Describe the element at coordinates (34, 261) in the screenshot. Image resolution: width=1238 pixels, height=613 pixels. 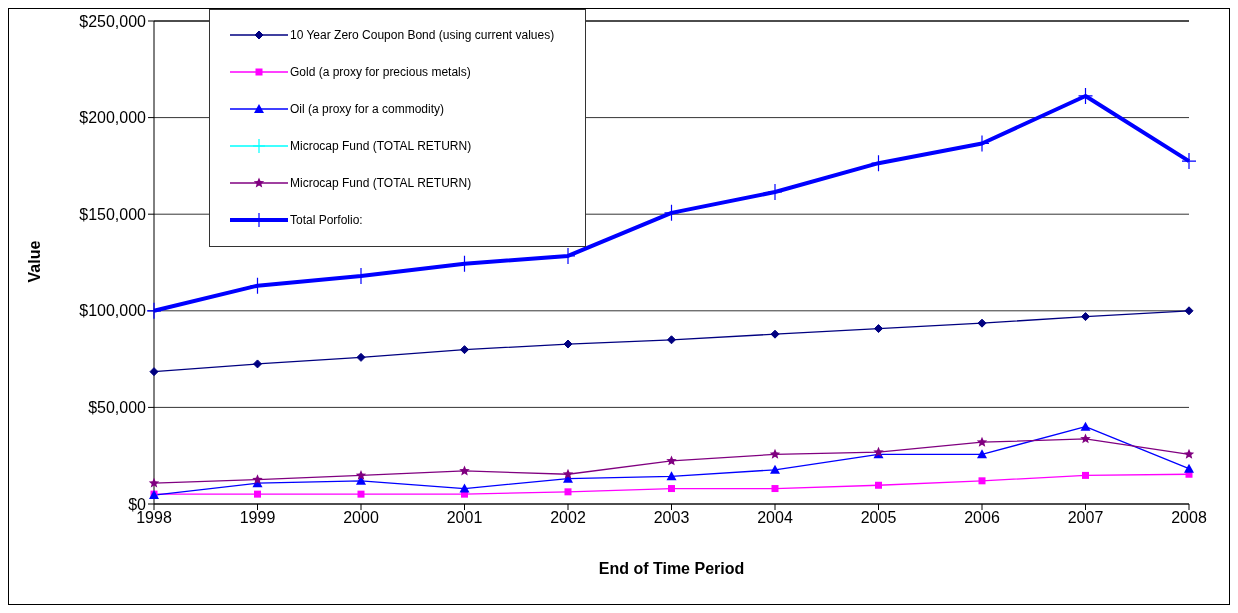
I see `y-axis-title: Value` at that location.